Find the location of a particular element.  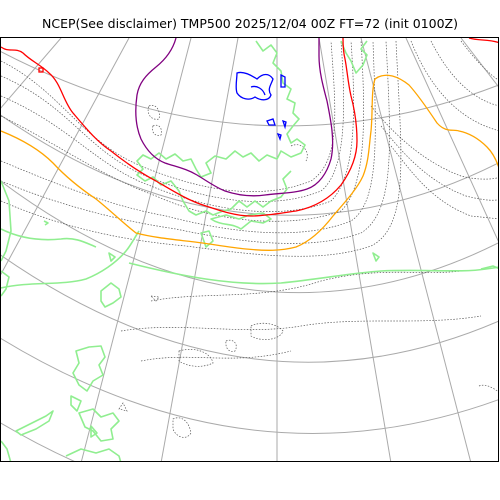

contour-purple is located at coordinates (234, 117).